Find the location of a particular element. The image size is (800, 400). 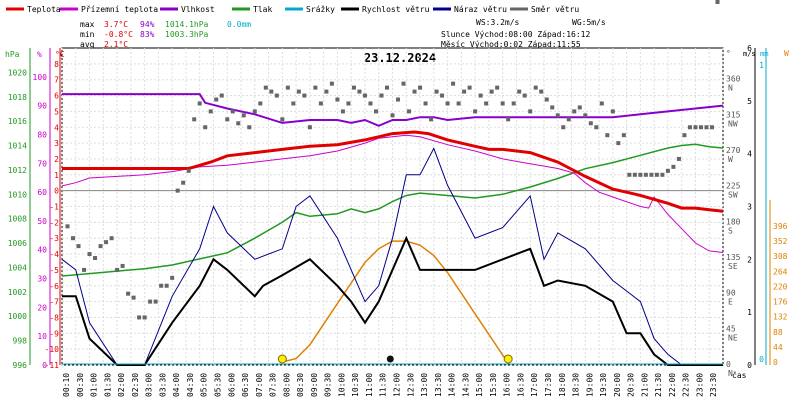

tick-wm2: 44 is located at coordinates (778, 347).